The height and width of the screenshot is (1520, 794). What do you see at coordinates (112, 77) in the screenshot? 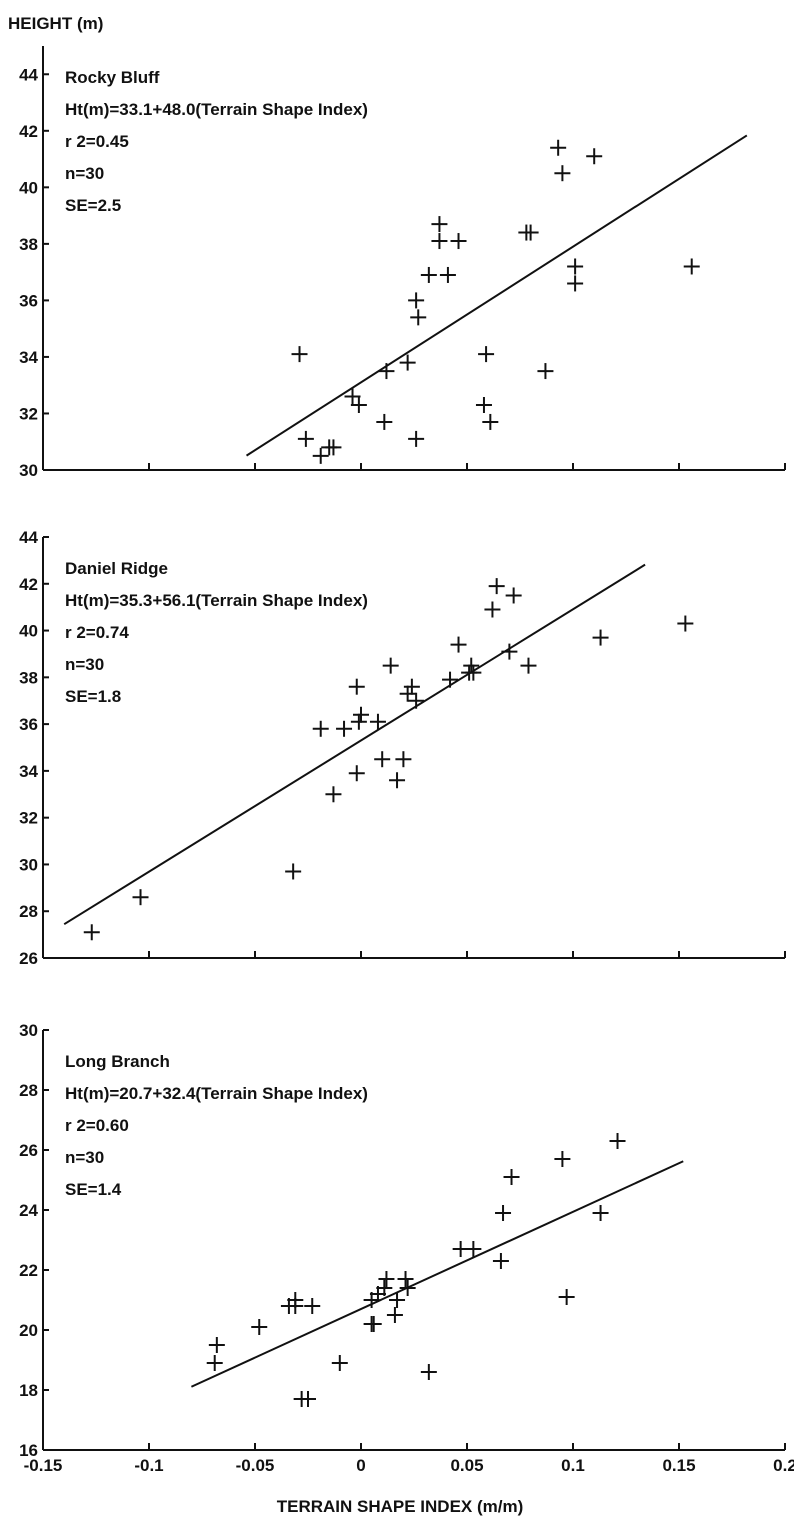
I see `site-name: Rocky Bluff` at bounding box center [112, 77].